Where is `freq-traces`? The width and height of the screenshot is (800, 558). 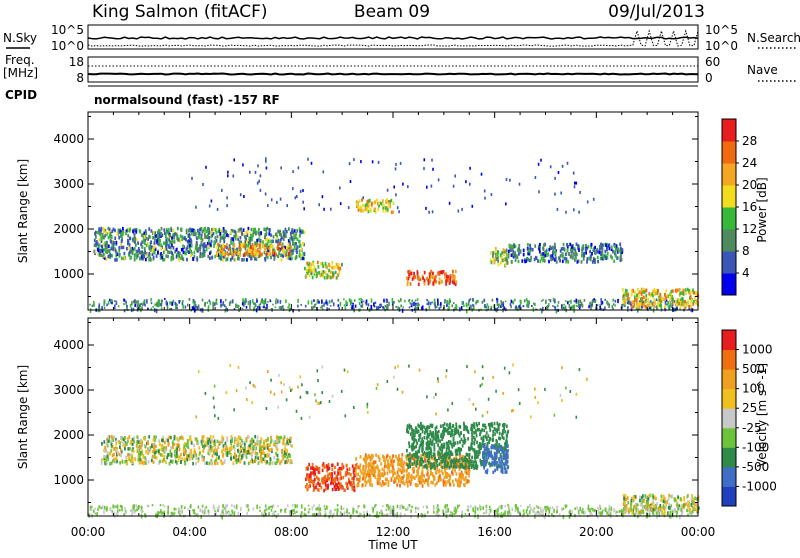
freq-traces is located at coordinates (393, 70).